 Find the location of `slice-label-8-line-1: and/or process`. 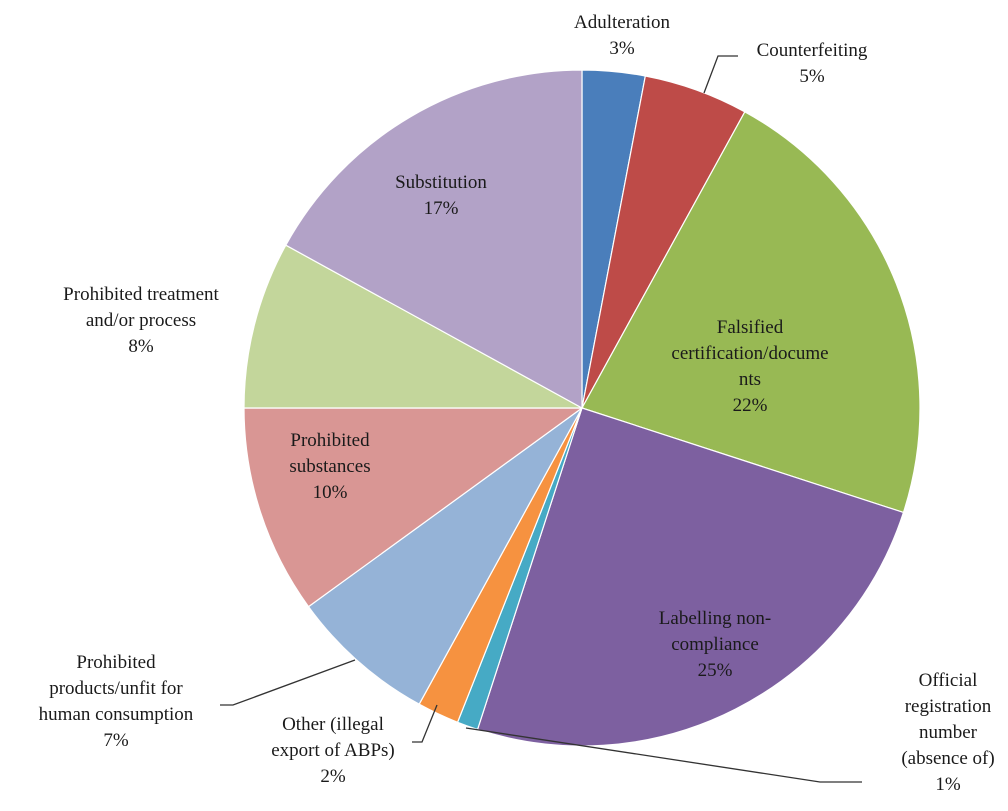

slice-label-8-line-1: and/or process is located at coordinates (141, 320).